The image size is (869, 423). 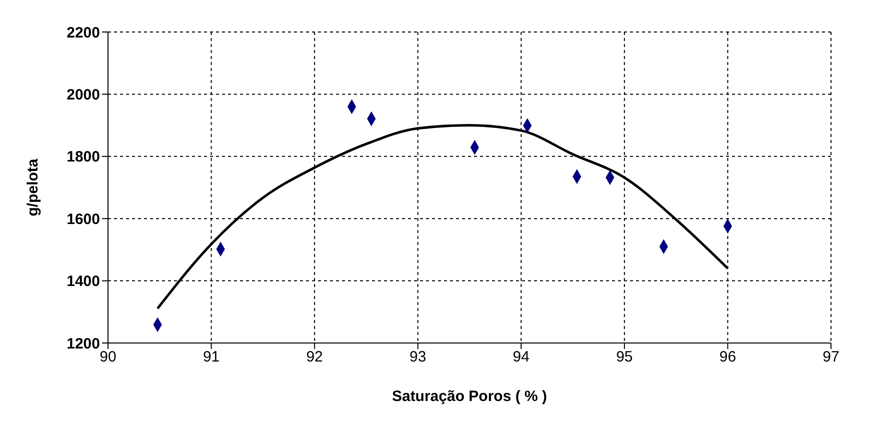 I want to click on x-tick-label: 92, so click(x=314, y=357).